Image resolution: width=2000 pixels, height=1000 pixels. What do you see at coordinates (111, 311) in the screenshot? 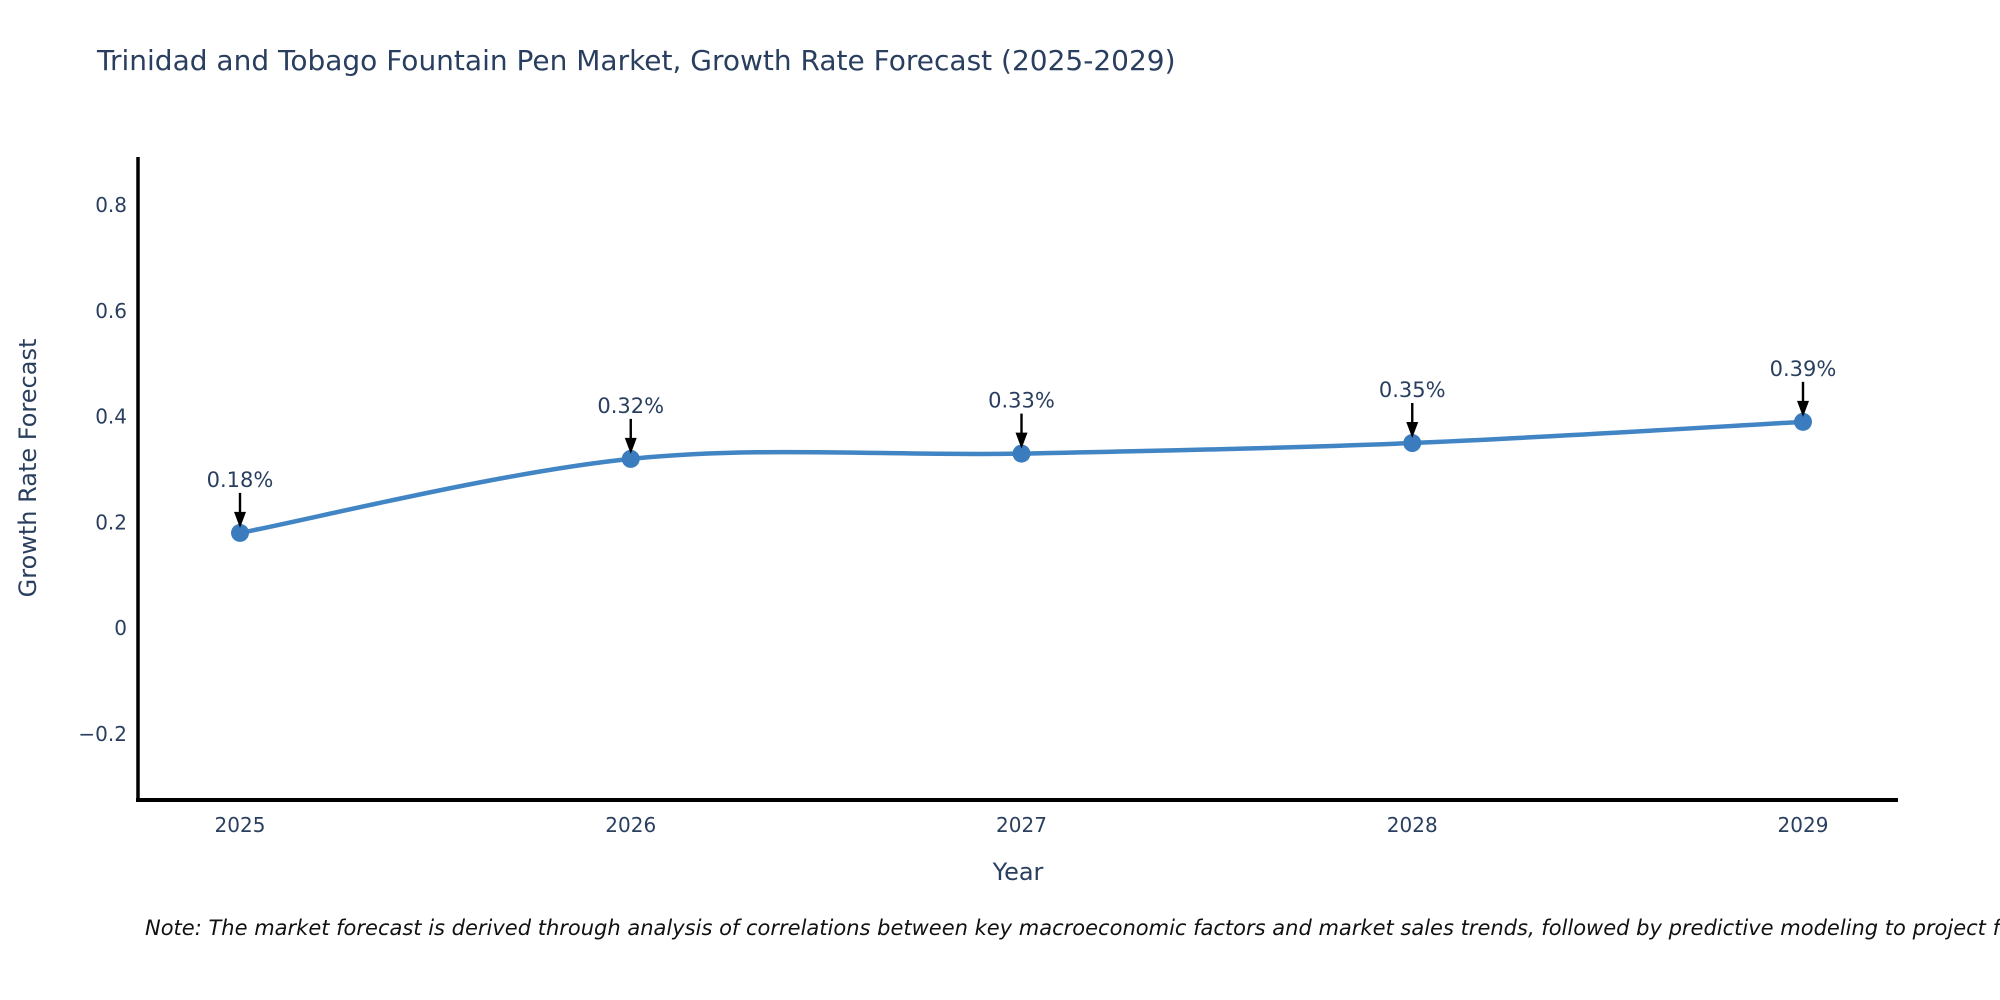
I see `y-tick-label: 0.6` at bounding box center [111, 311].